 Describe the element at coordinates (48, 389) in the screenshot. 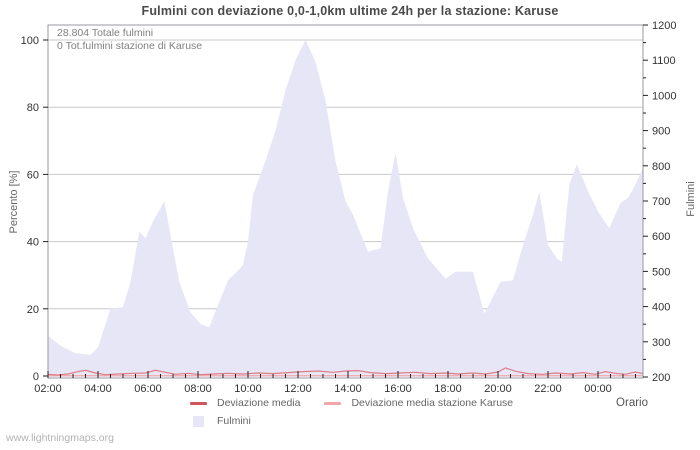

I see `x-tick-label: 02:00` at that location.